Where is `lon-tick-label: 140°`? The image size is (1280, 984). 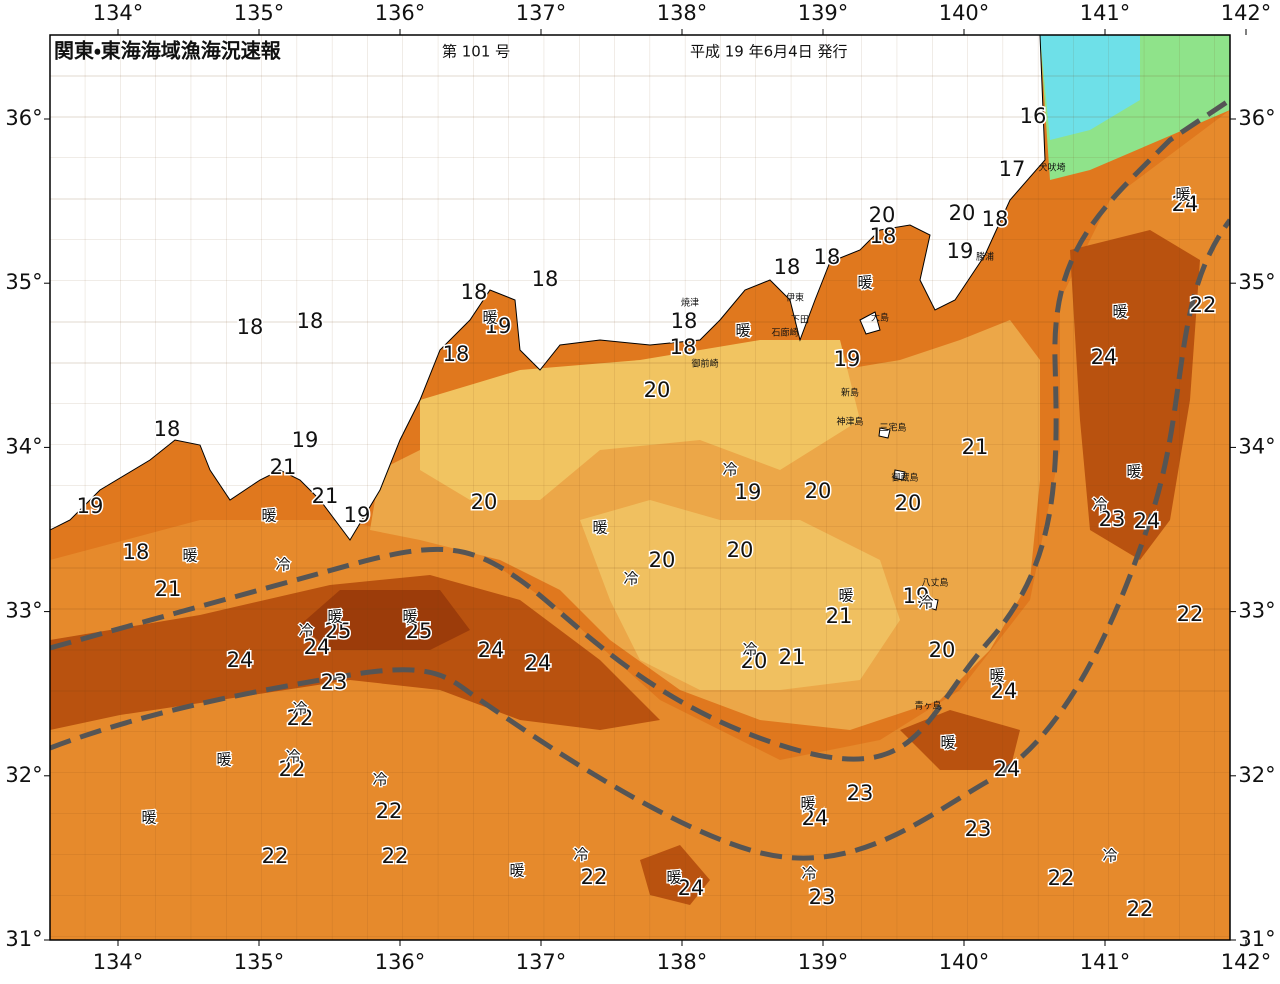
lon-tick-label: 140° is located at coordinates (964, 962).